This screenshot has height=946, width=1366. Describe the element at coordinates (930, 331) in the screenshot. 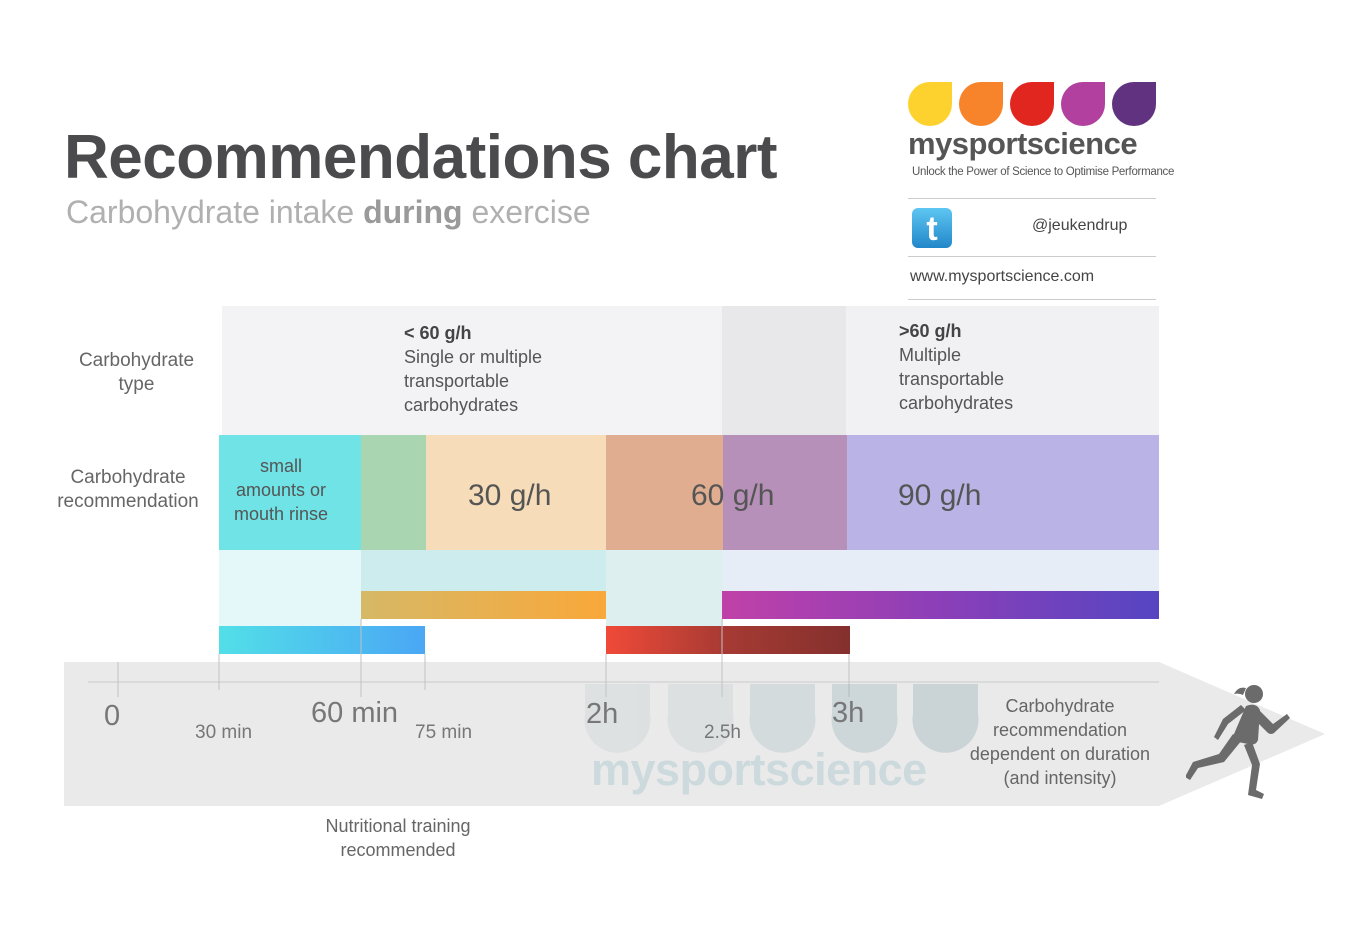

I see `type-high-heading: >60 g/h` at that location.